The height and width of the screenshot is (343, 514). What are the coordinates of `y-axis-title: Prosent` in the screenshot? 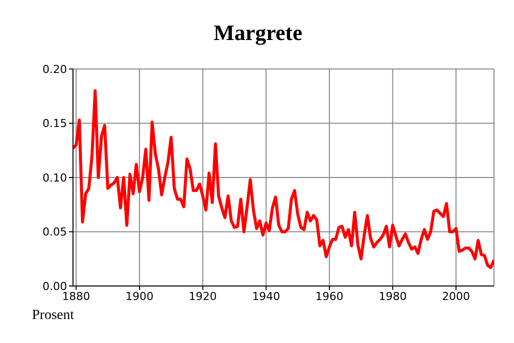 It's located at (53, 316).